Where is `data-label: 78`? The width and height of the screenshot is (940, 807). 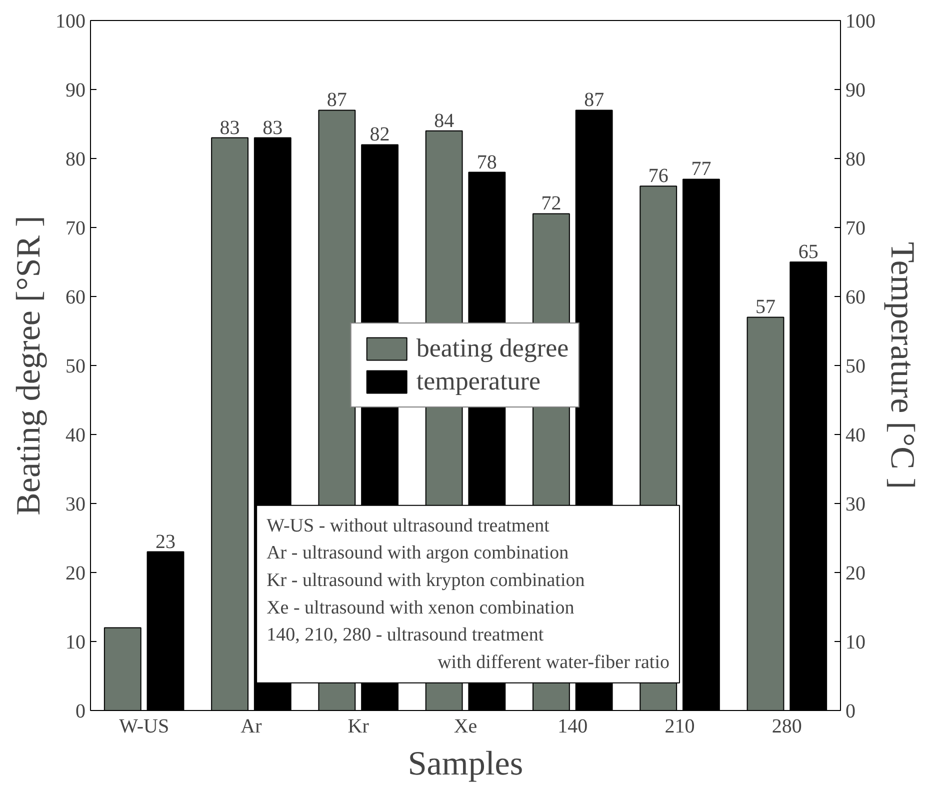 data-label: 78 is located at coordinates (486, 162).